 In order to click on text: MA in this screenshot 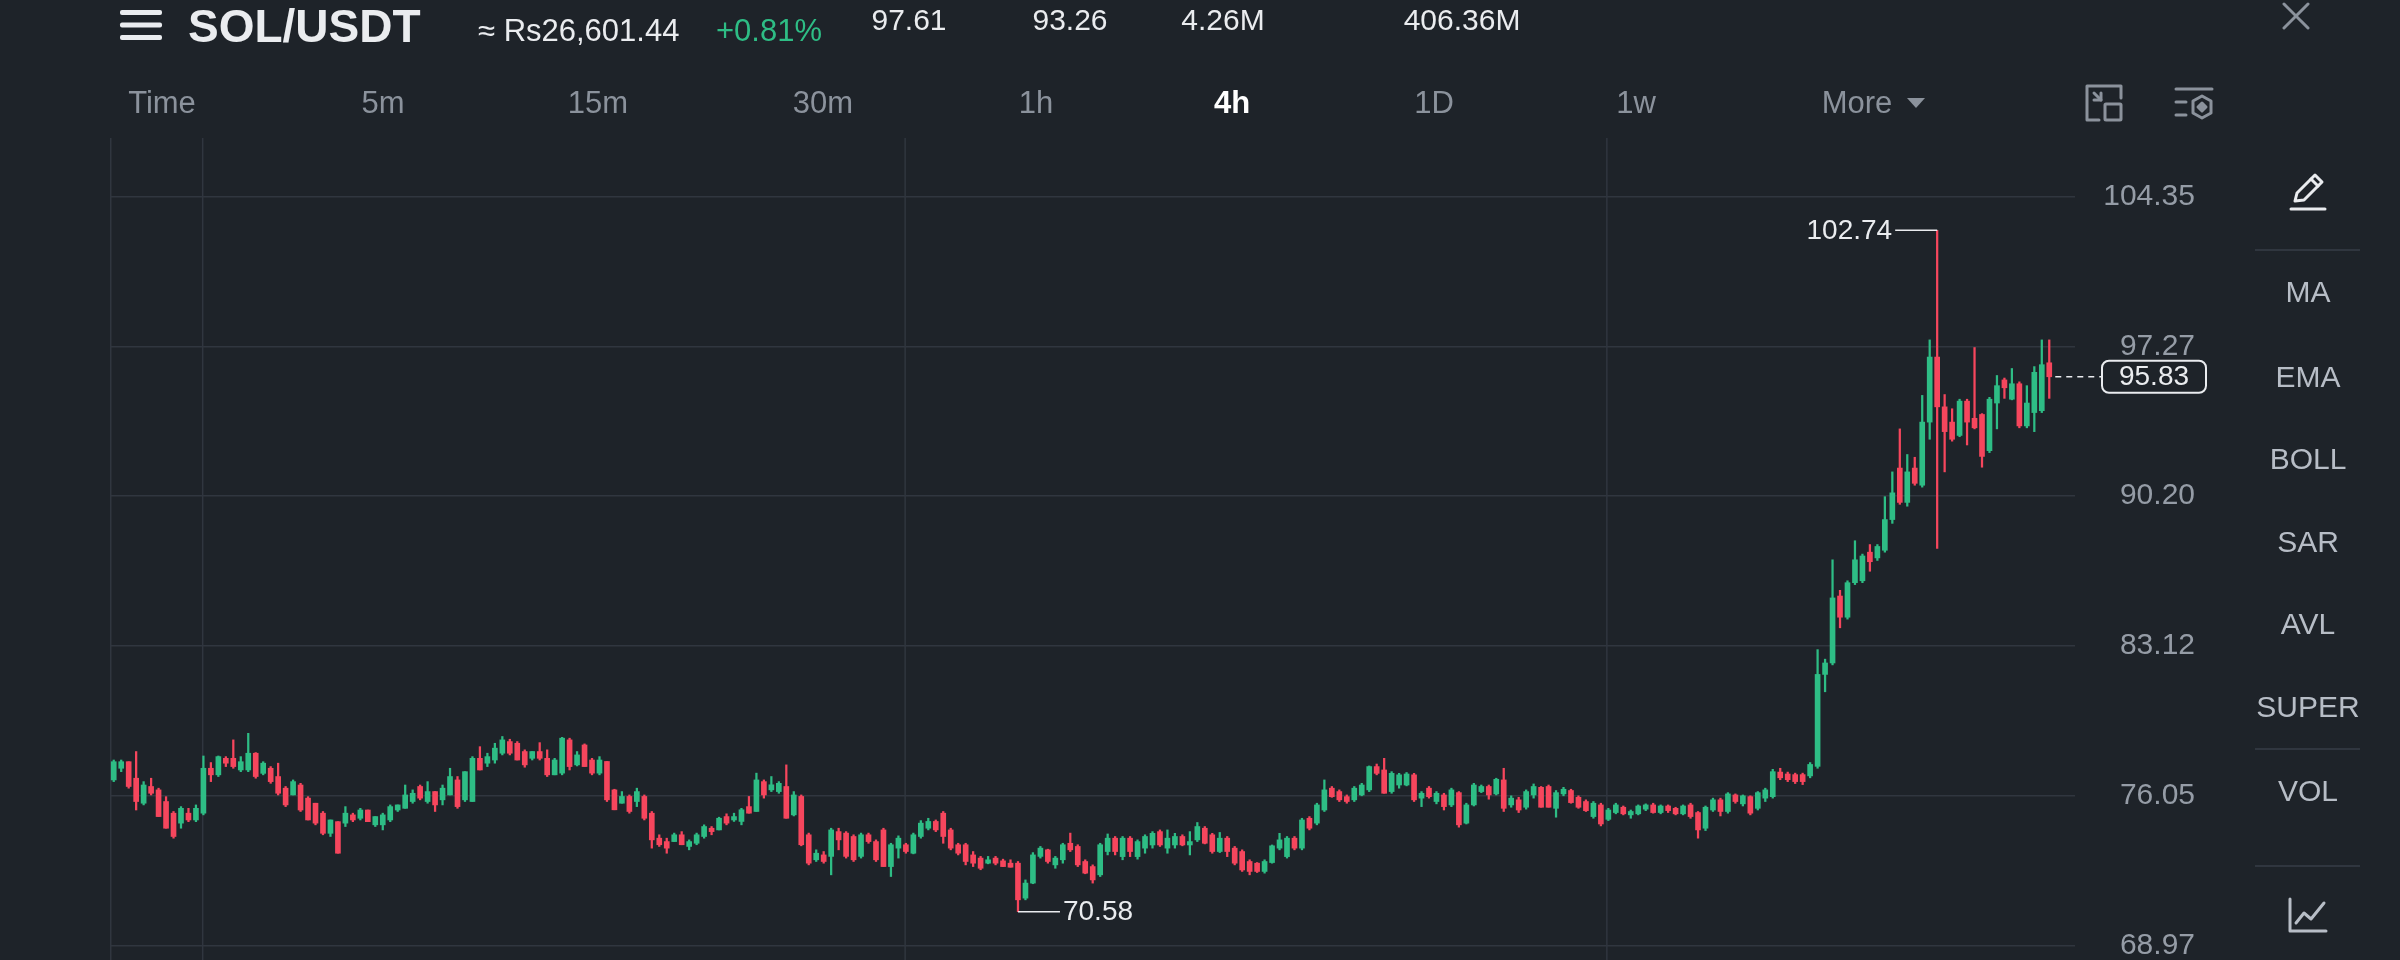, I will do `click(2308, 292)`.